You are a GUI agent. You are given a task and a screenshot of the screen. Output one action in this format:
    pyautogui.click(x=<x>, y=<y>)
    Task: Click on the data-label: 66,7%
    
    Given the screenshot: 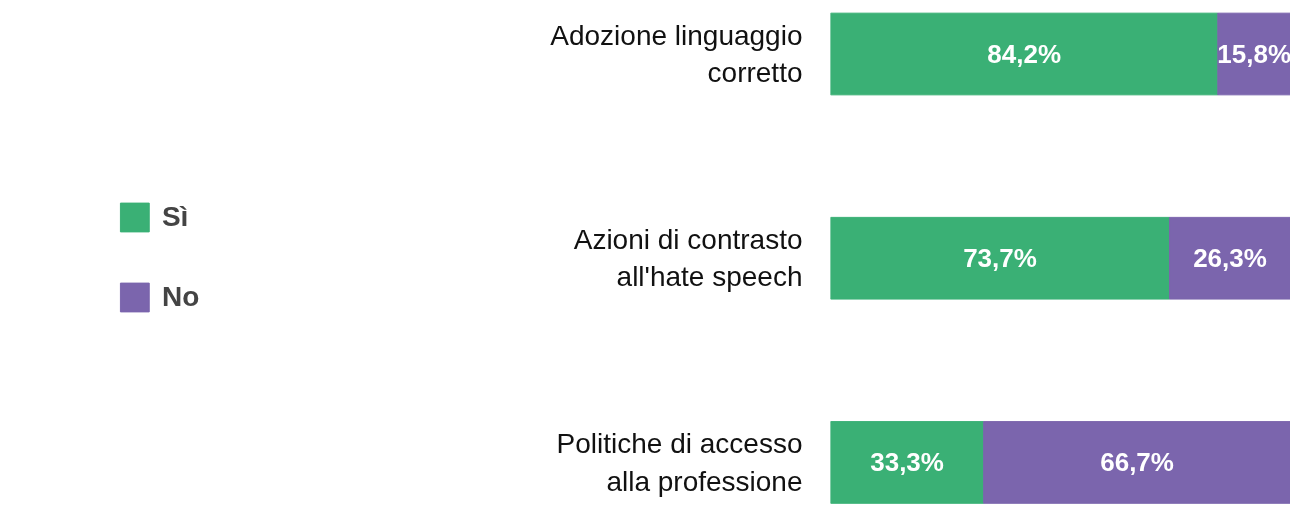 What is the action you would take?
    pyautogui.click(x=1137, y=462)
    